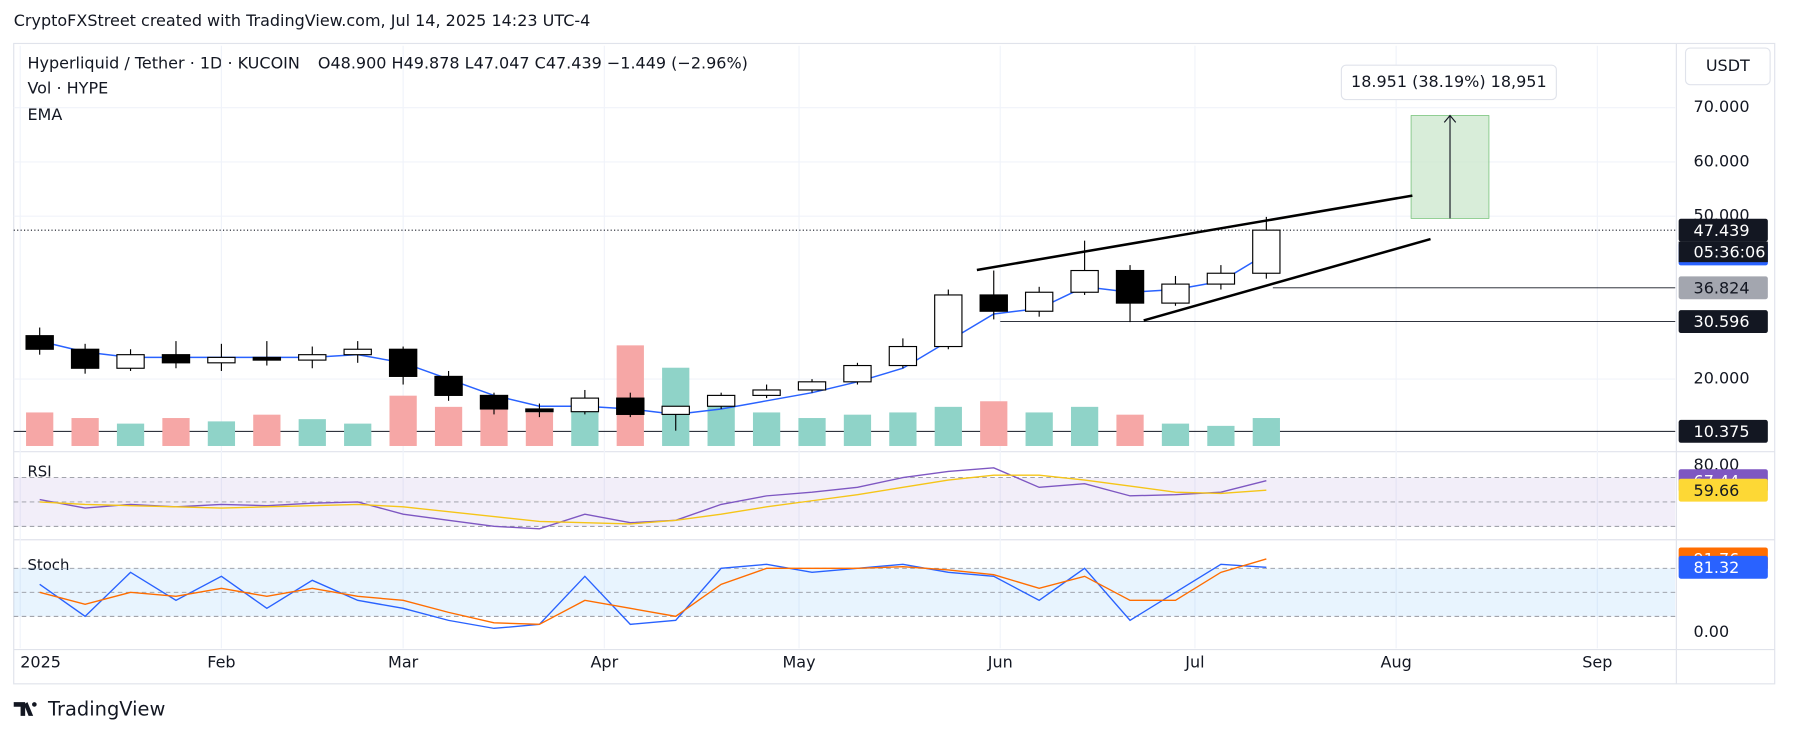 This screenshot has width=1793, height=736. Describe the element at coordinates (40, 662) in the screenshot. I see `x-tick-label: 2025` at that location.